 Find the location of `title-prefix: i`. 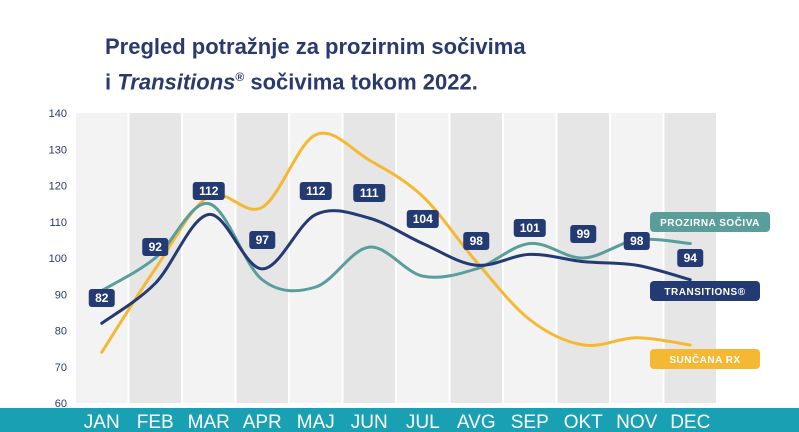

title-prefix: i is located at coordinates (111, 82).